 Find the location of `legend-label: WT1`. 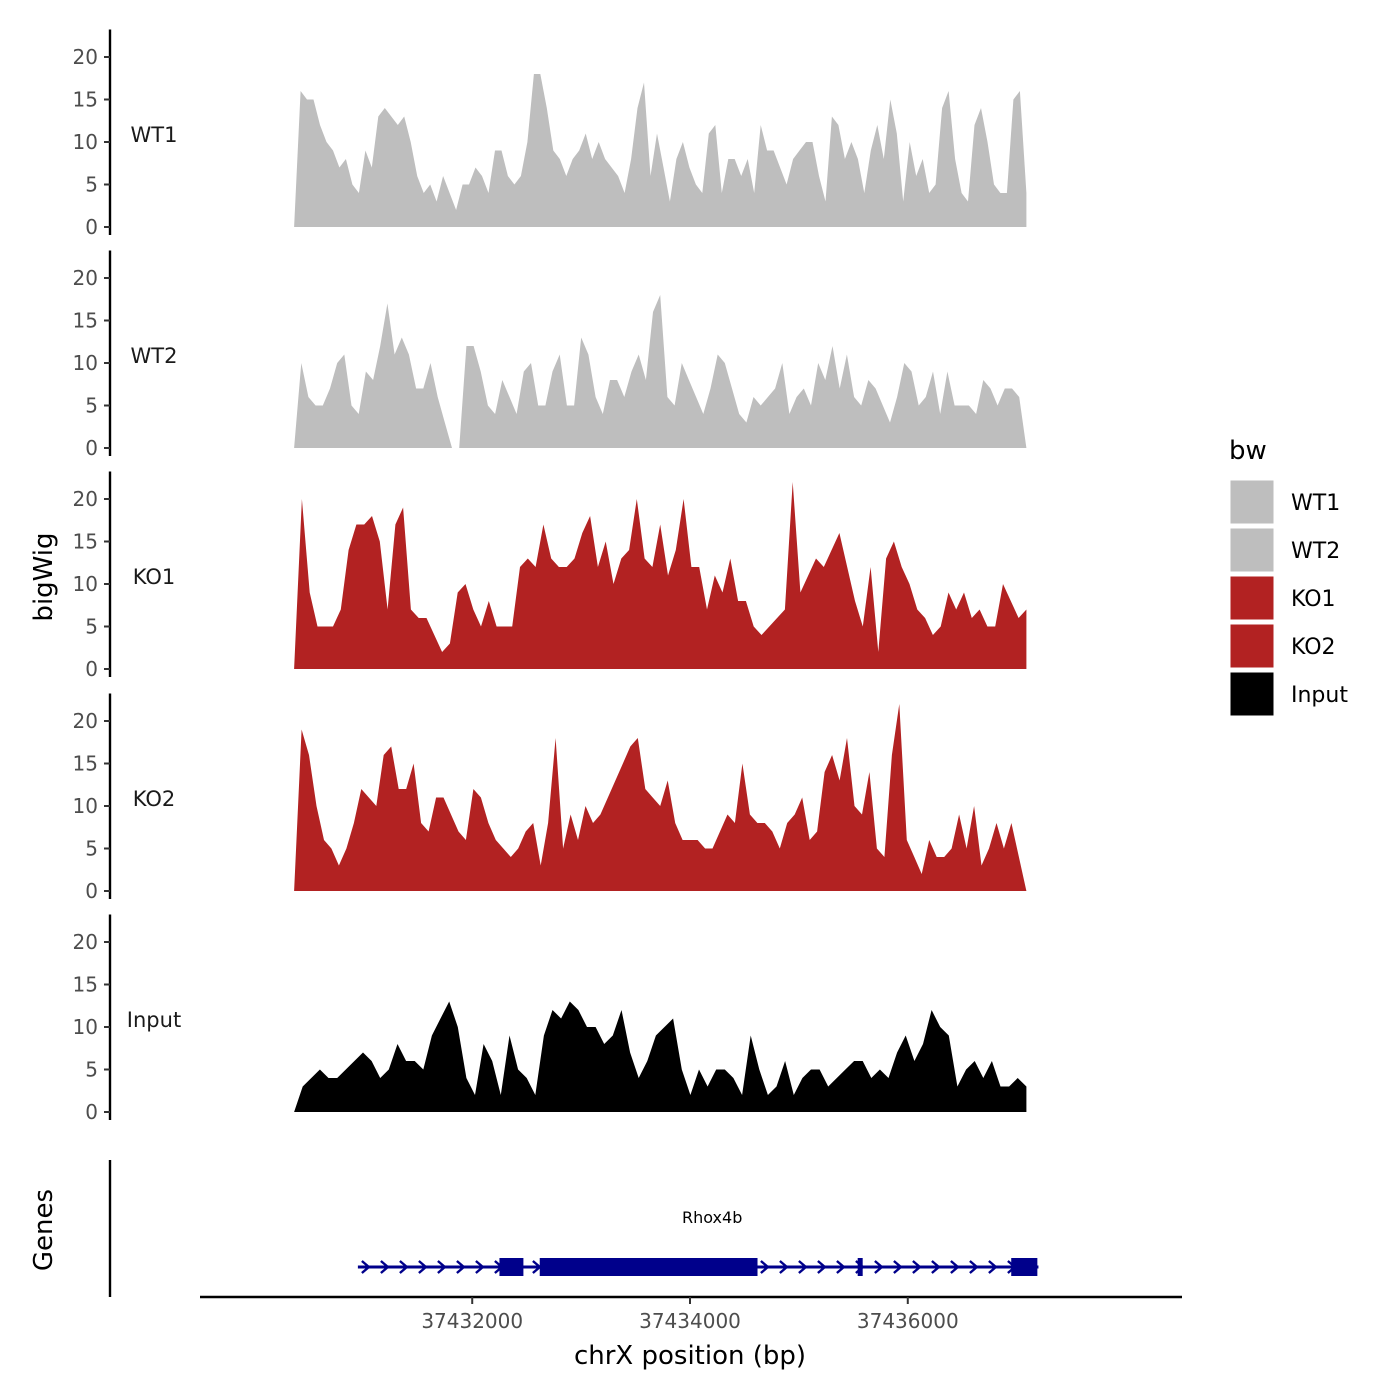

legend-label: WT1 is located at coordinates (1315, 503).